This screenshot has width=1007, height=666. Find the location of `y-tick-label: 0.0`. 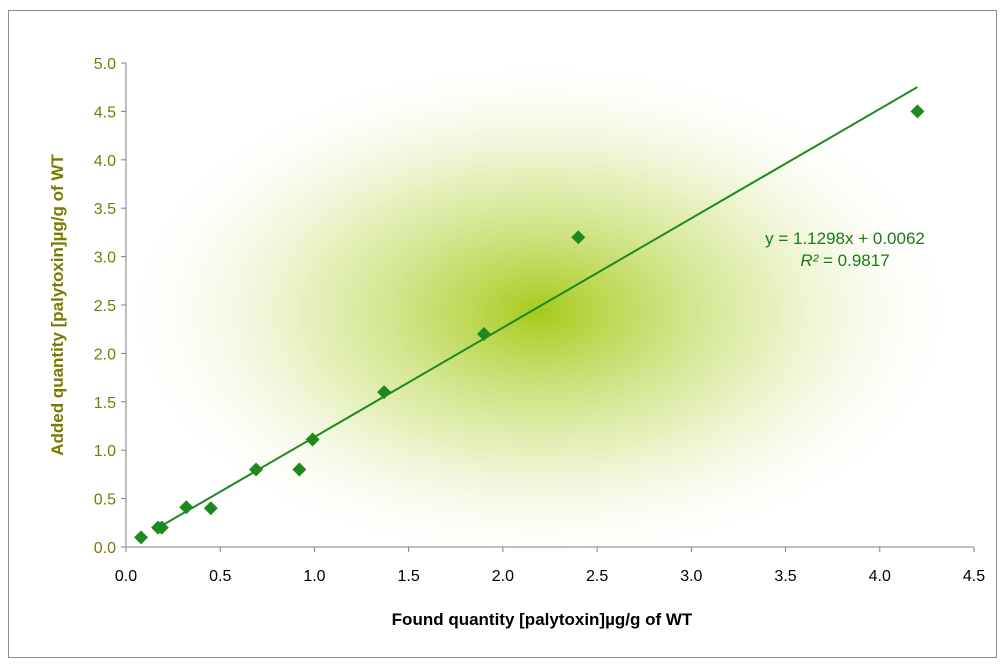

y-tick-label: 0.0 is located at coordinates (105, 548).